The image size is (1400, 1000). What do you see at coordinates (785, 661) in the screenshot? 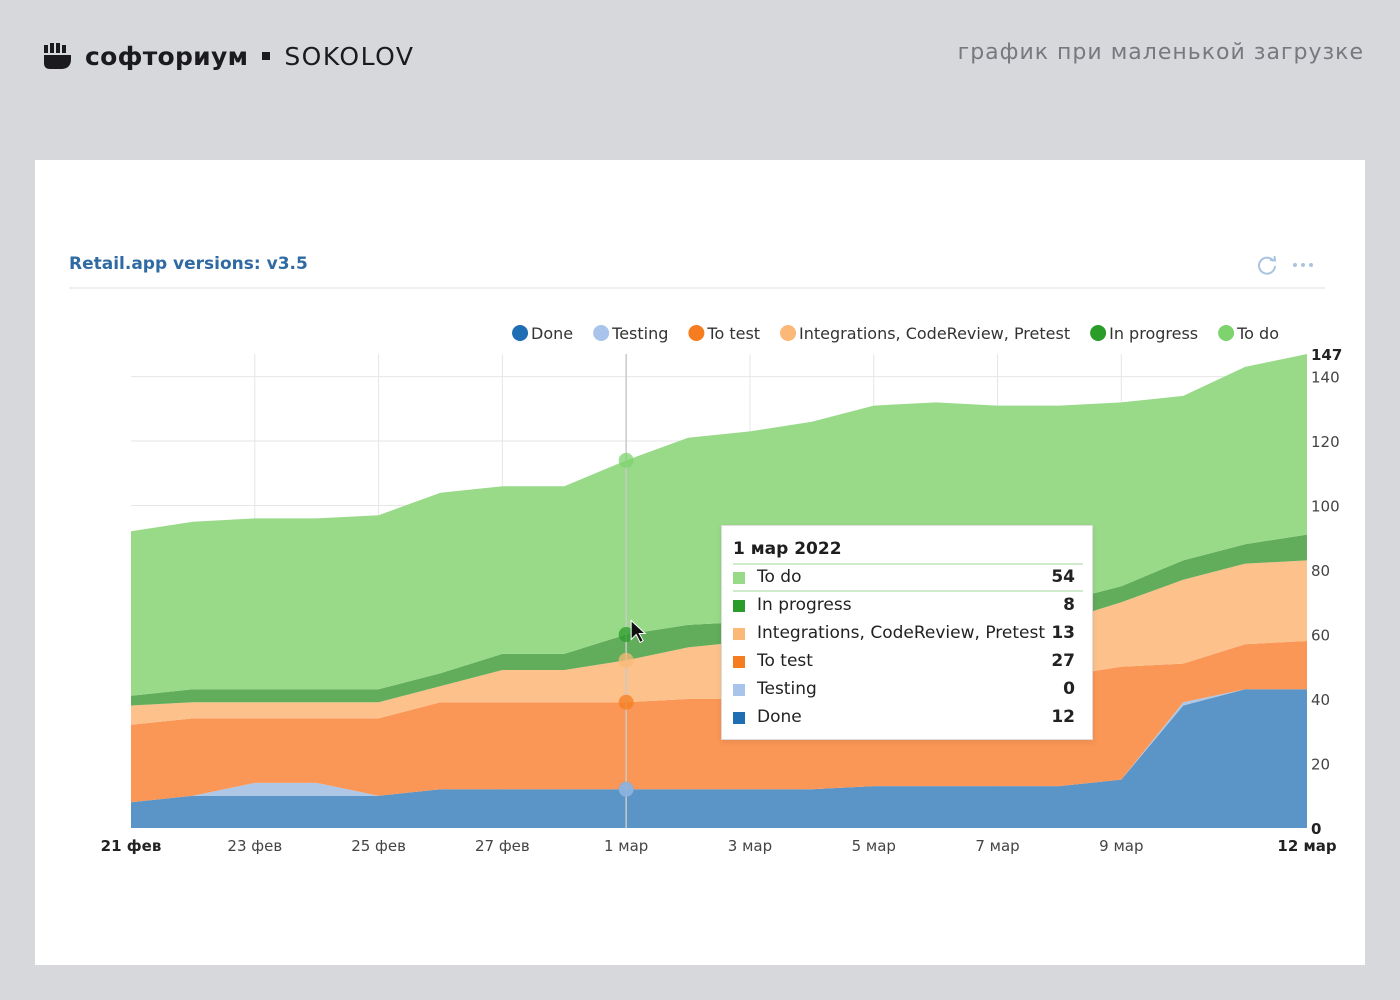
I see `tooltip-label: To test` at bounding box center [785, 661].